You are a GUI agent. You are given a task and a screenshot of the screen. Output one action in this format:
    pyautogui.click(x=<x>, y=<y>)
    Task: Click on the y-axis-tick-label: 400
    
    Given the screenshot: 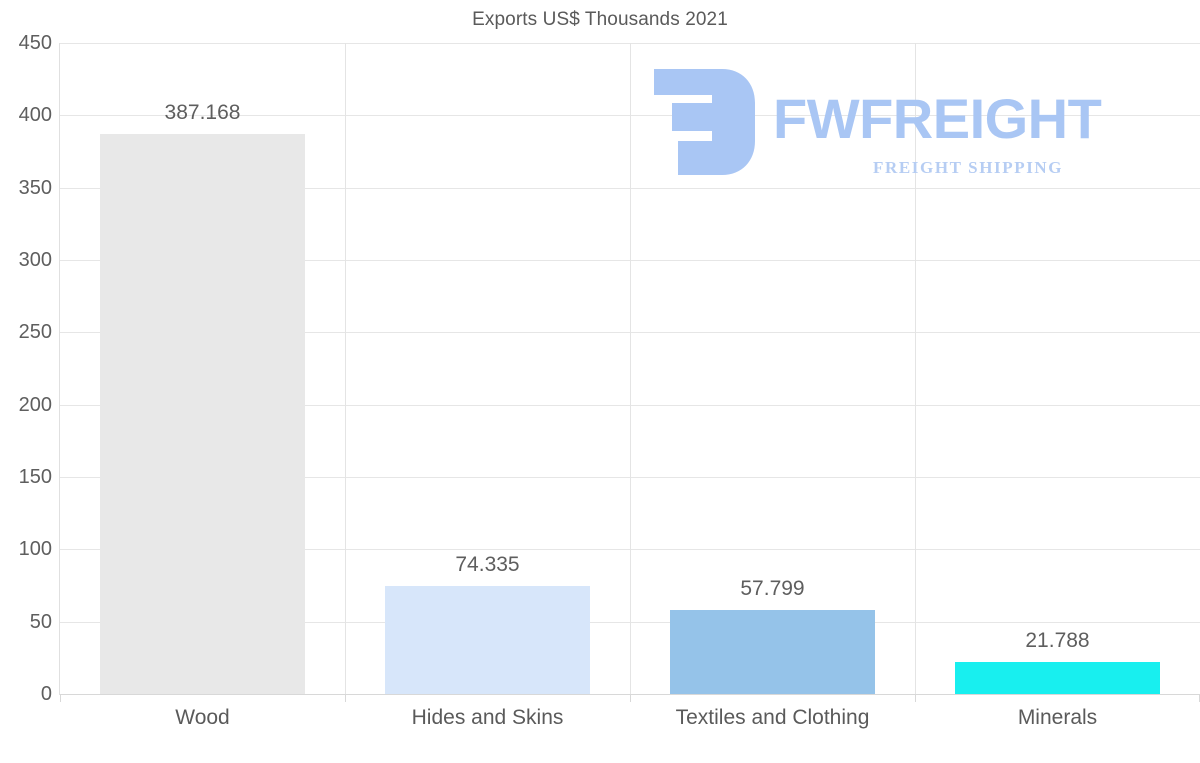 What is the action you would take?
    pyautogui.click(x=35, y=115)
    